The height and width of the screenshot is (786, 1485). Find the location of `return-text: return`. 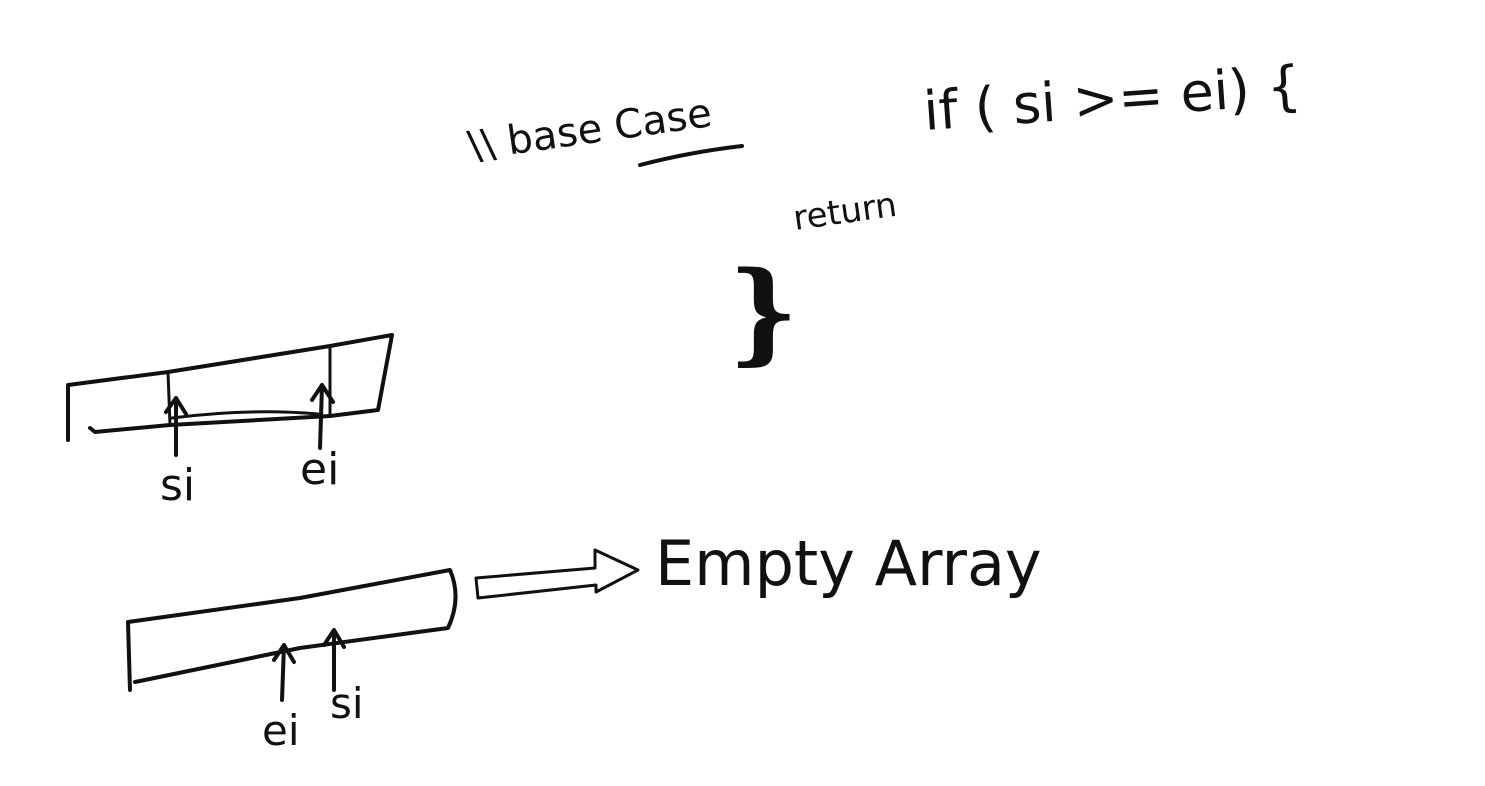

return-text: return is located at coordinates (845, 212).